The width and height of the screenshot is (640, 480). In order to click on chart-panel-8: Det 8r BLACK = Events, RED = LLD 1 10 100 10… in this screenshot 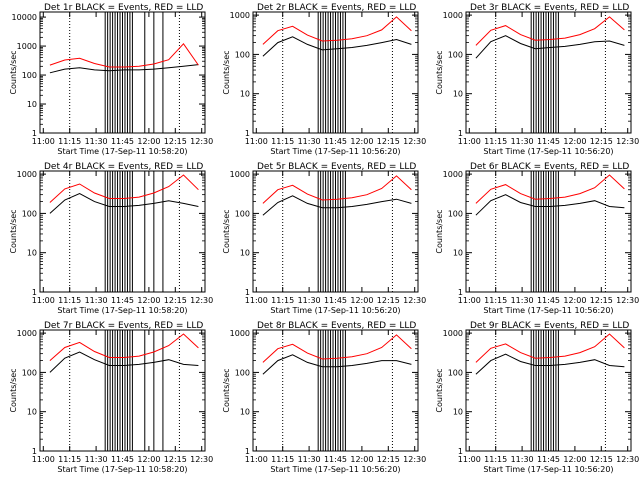, I will do `click(324, 397)`.